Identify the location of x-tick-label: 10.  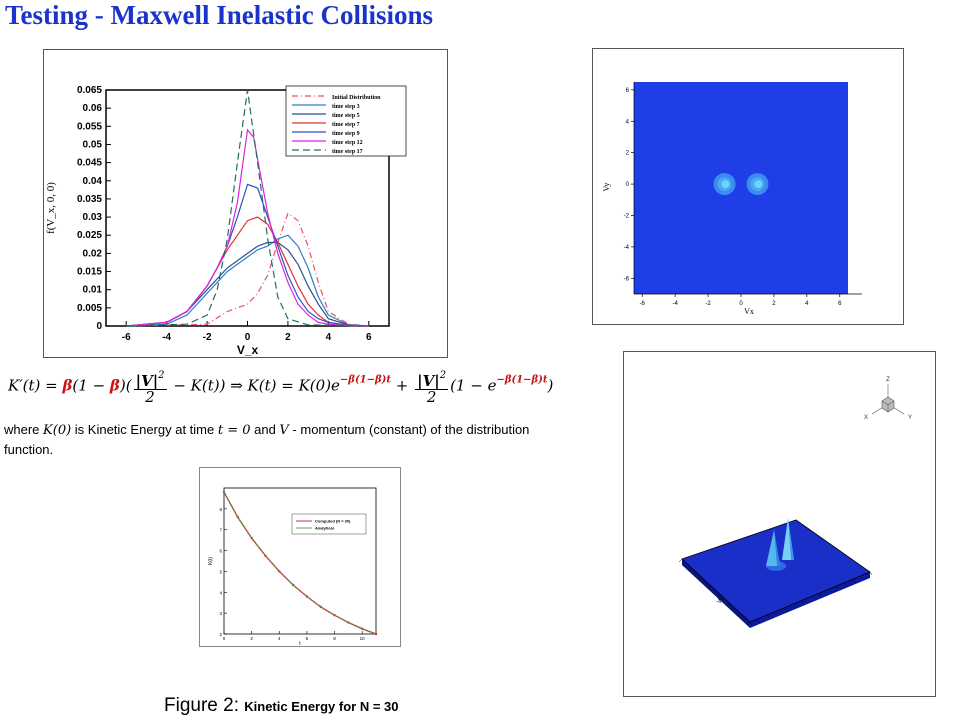
(363, 638).